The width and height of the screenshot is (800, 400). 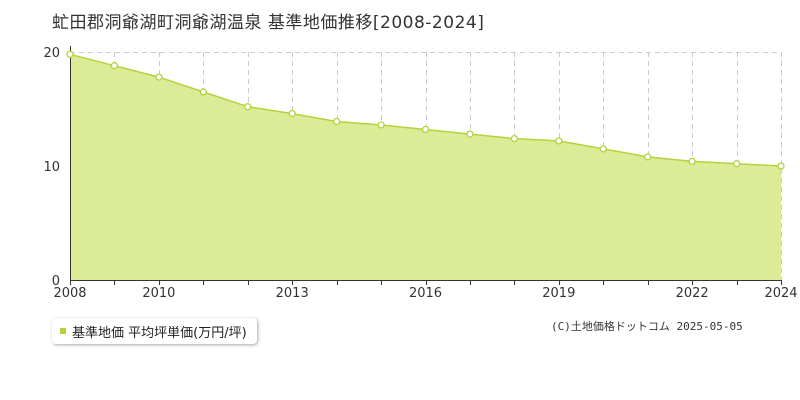 I want to click on x-tick-label: 2024, so click(x=780, y=293).